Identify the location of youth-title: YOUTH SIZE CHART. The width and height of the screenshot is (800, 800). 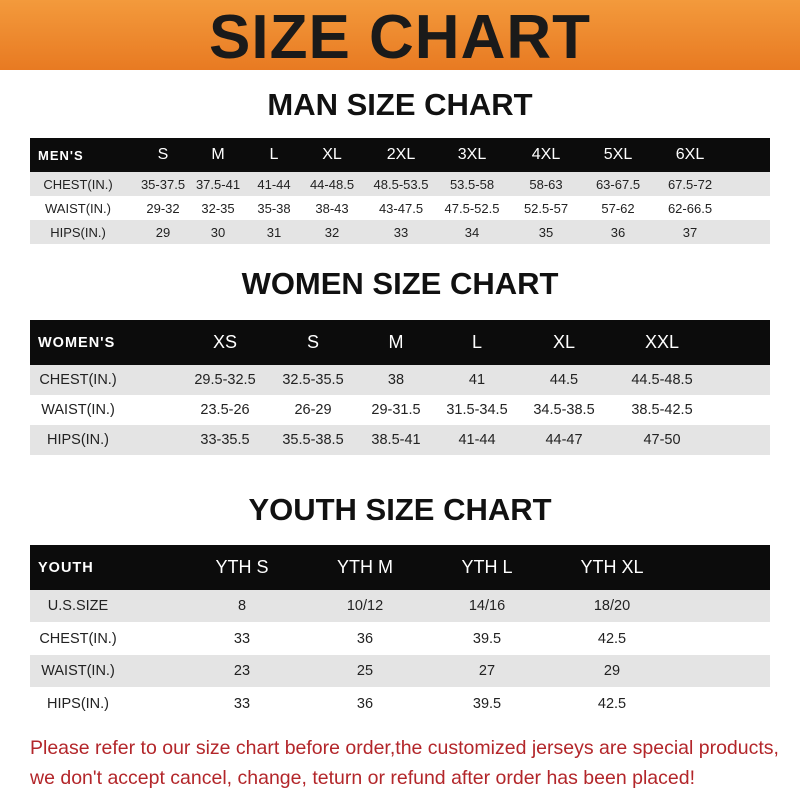
(400, 509).